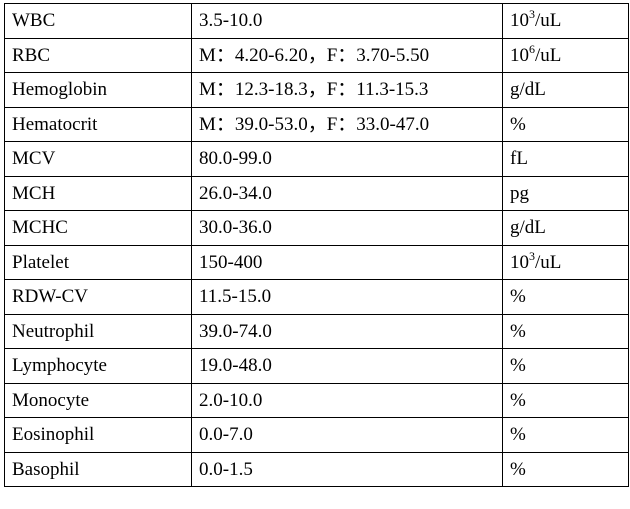 The height and width of the screenshot is (509, 630). What do you see at coordinates (519, 159) in the screenshot?
I see `unit-base: fL` at bounding box center [519, 159].